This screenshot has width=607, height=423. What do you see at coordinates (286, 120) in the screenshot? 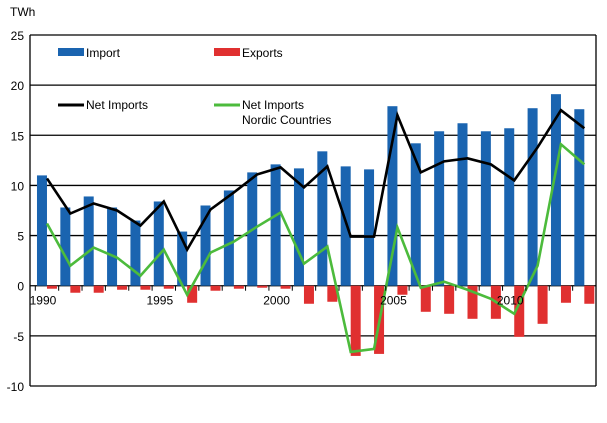
I see `legend-label-nordic-line2: Nordic Countries` at bounding box center [286, 120].